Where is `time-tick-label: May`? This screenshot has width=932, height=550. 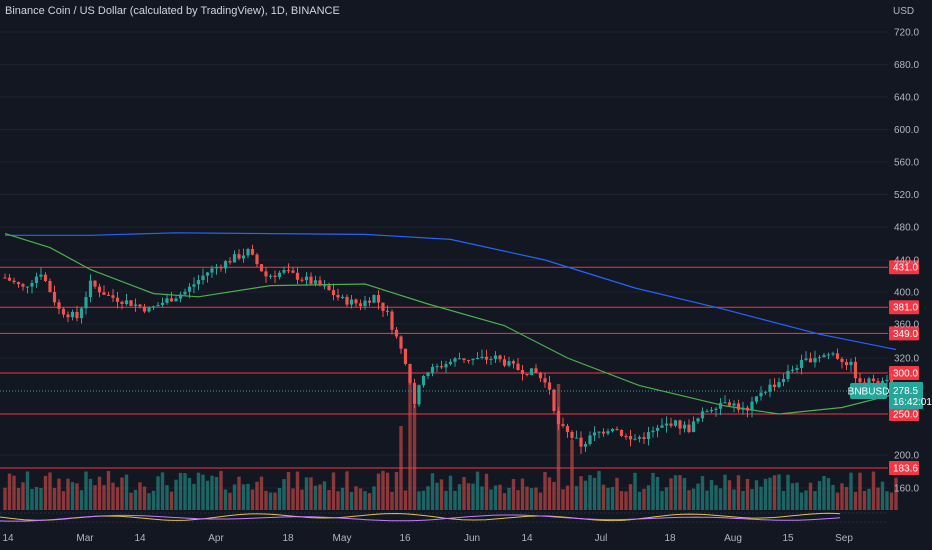
time-tick-label: May is located at coordinates (342, 538).